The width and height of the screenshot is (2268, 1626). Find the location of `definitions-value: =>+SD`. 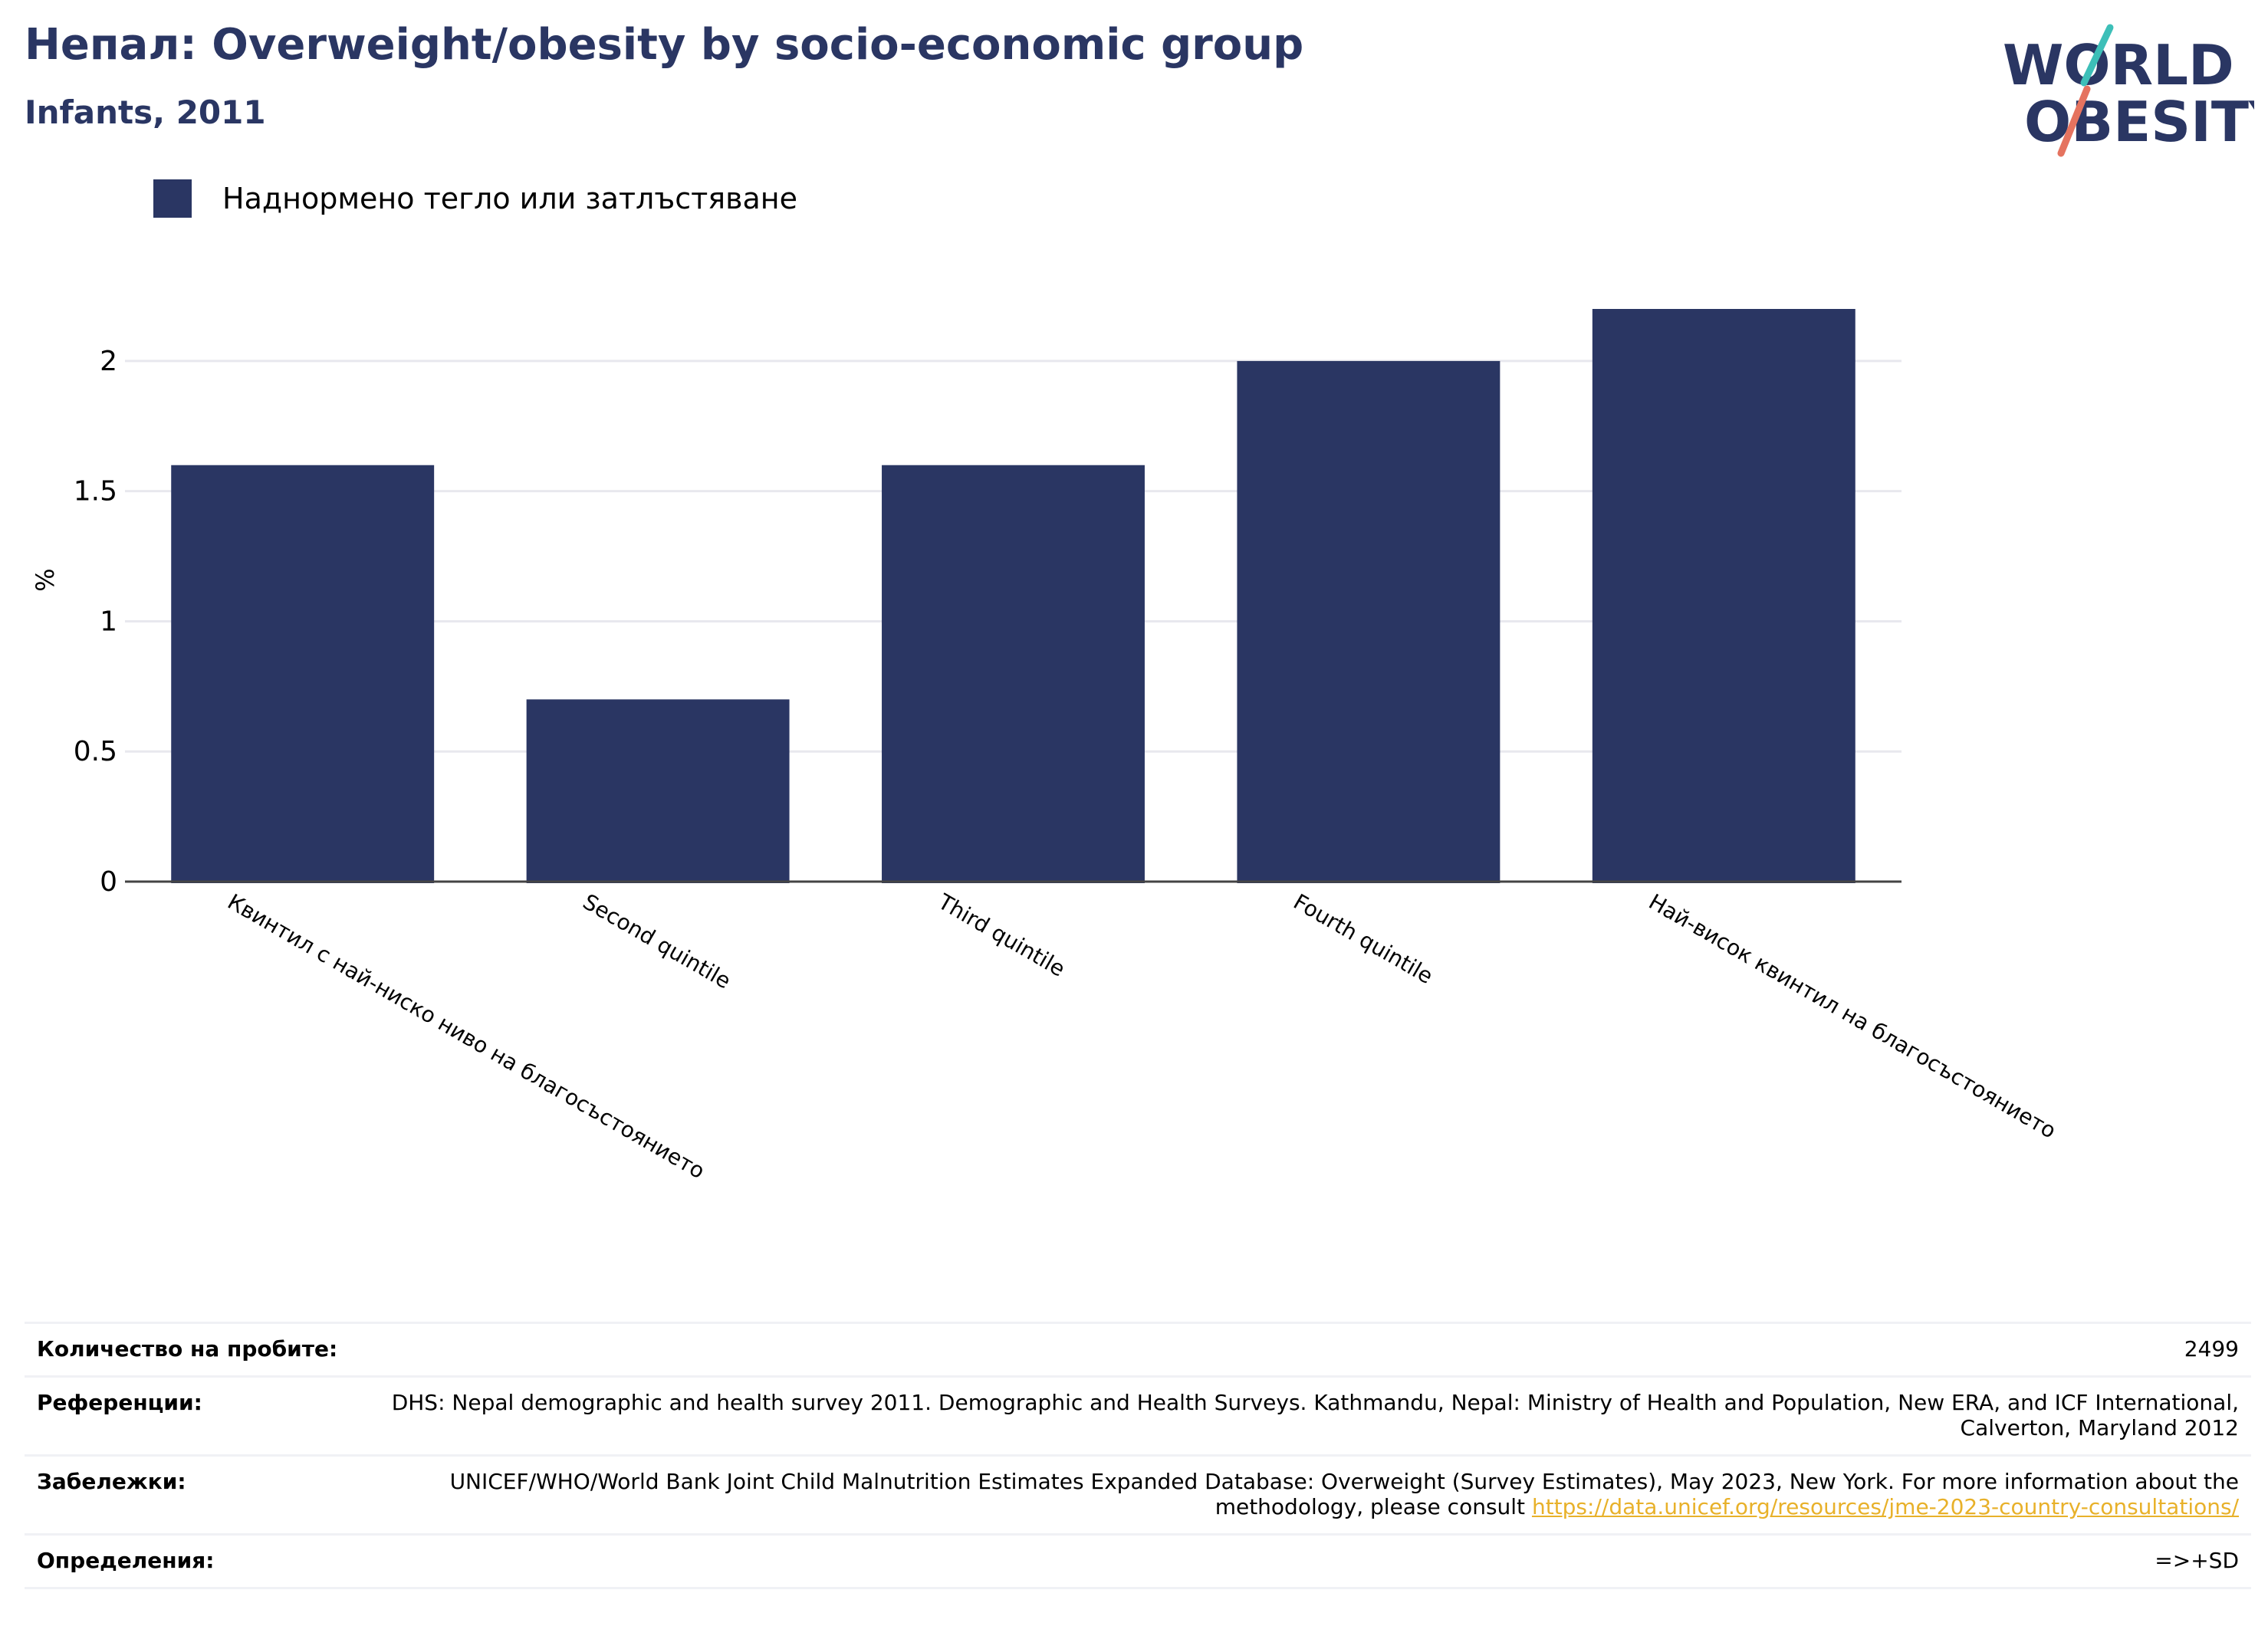

definitions-value: =>+SD is located at coordinates (2197, 1560).